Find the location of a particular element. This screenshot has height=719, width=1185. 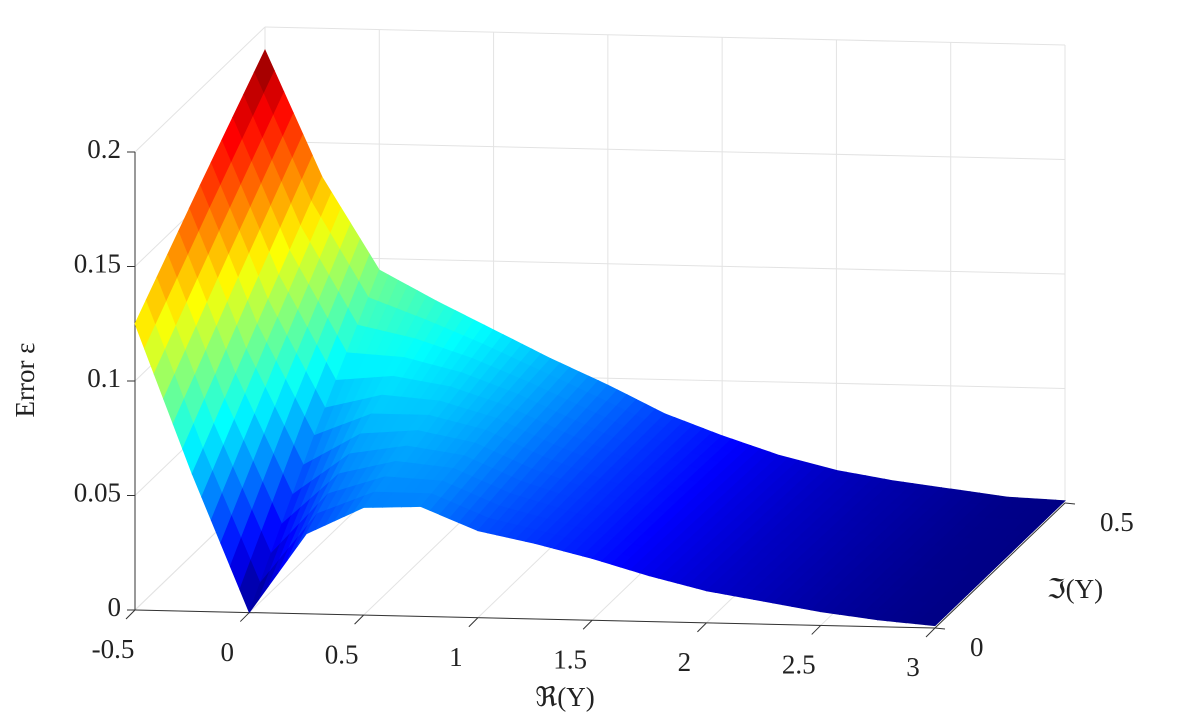

z-tick-label: 0.05 is located at coordinates (97, 493).